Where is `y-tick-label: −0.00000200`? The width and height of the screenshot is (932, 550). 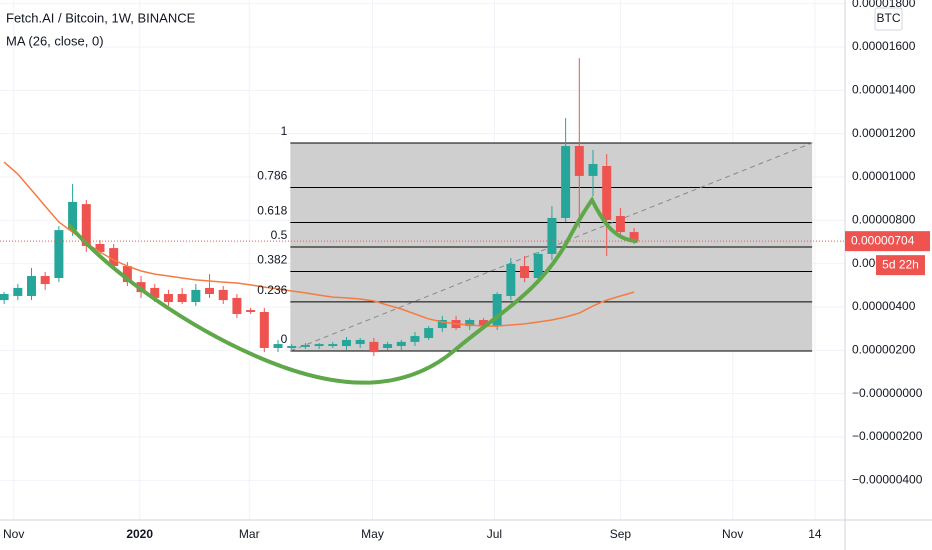
y-tick-label: −0.00000200 is located at coordinates (887, 436).